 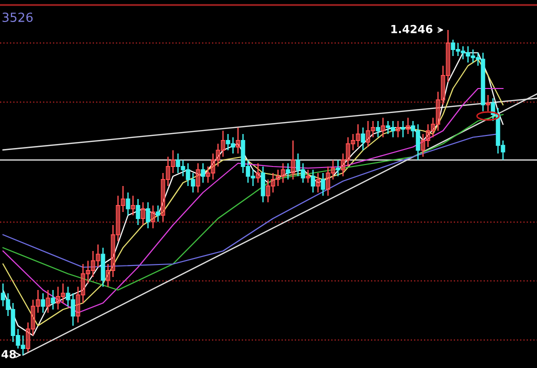 I want to click on annotation: 1.4246, so click(x=411, y=29).